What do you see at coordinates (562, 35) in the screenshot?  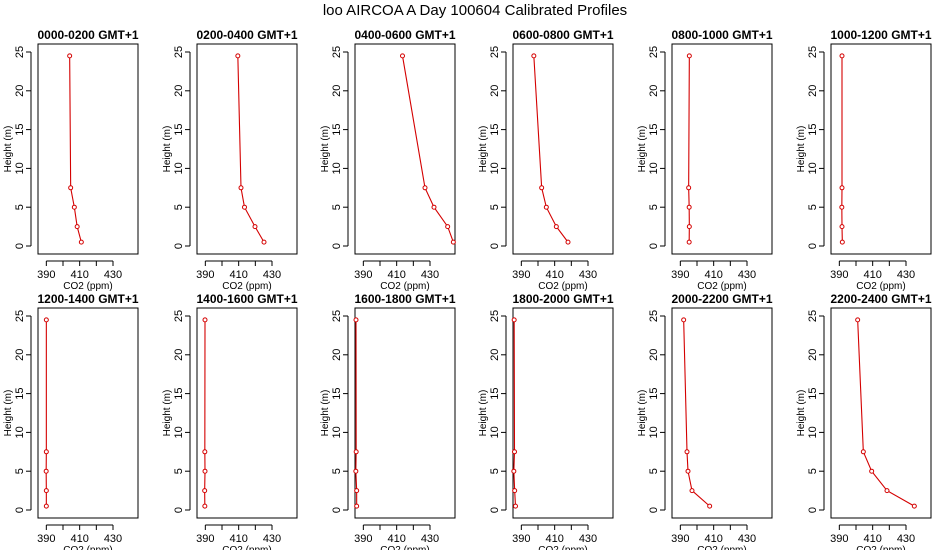 I see `panel-title: 0600-0800 GMT+1` at bounding box center [562, 35].